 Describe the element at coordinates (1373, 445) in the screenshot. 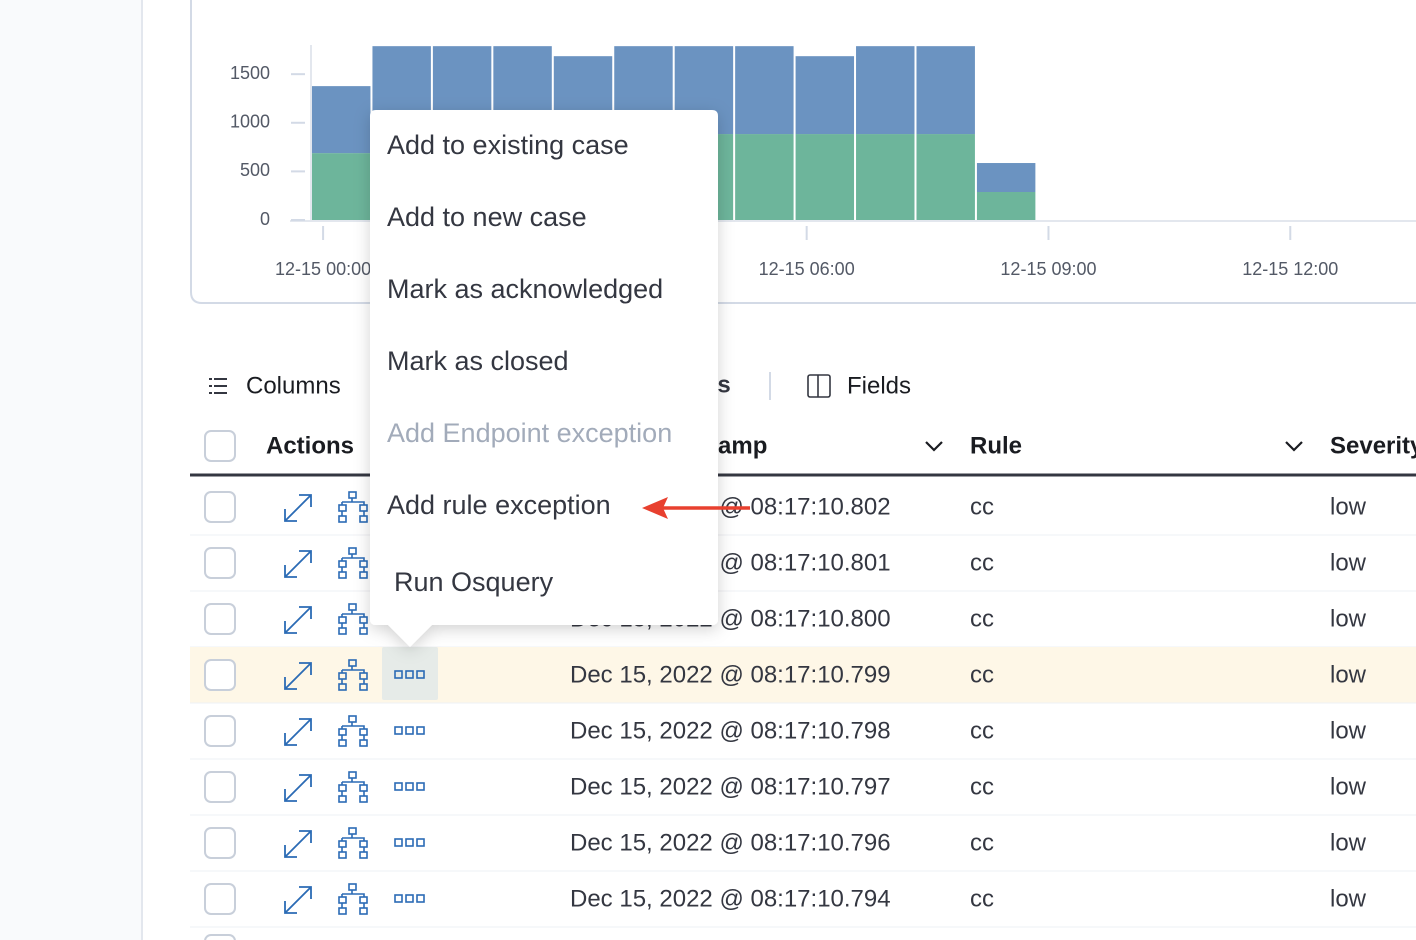

I see `column-header: Severity` at that location.